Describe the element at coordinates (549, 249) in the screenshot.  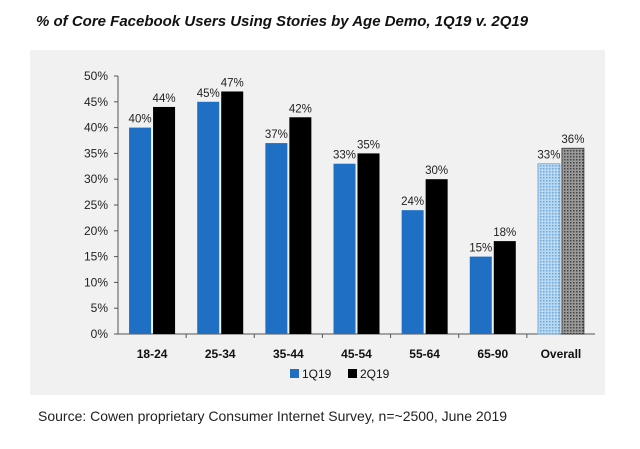
I see `bar-1q19-overall` at that location.